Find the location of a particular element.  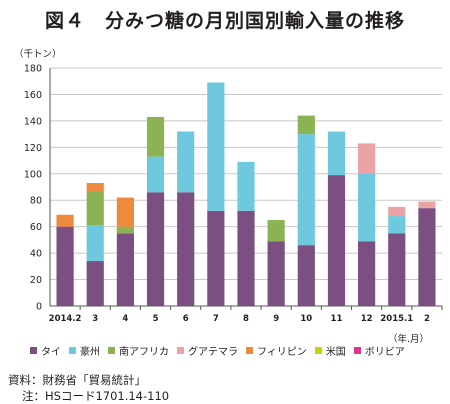

legend-item: ボリビア is located at coordinates (379, 350).